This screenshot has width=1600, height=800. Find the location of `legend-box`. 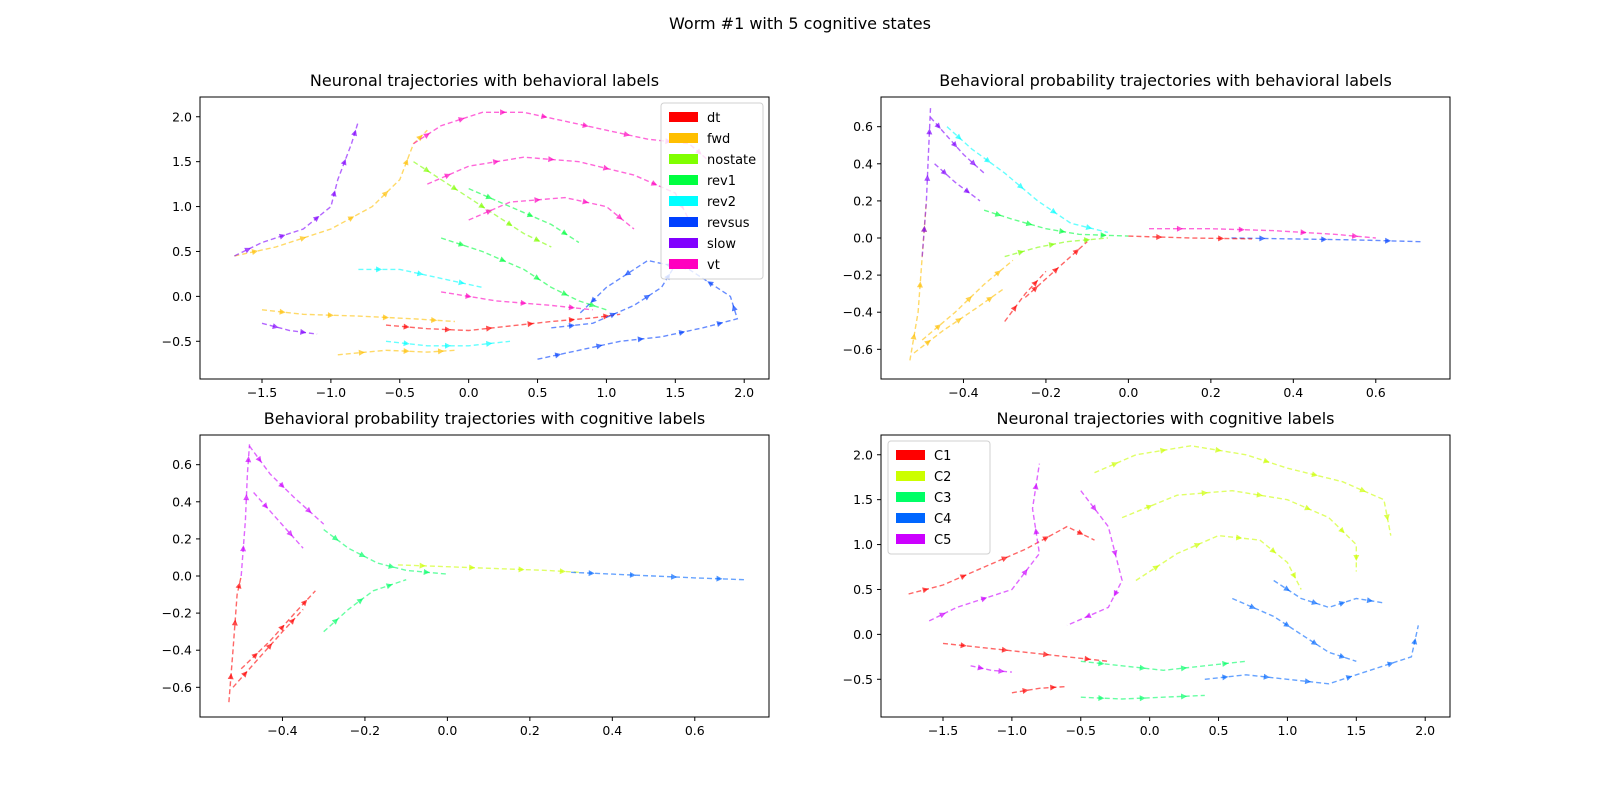

legend-box is located at coordinates (712, 191).